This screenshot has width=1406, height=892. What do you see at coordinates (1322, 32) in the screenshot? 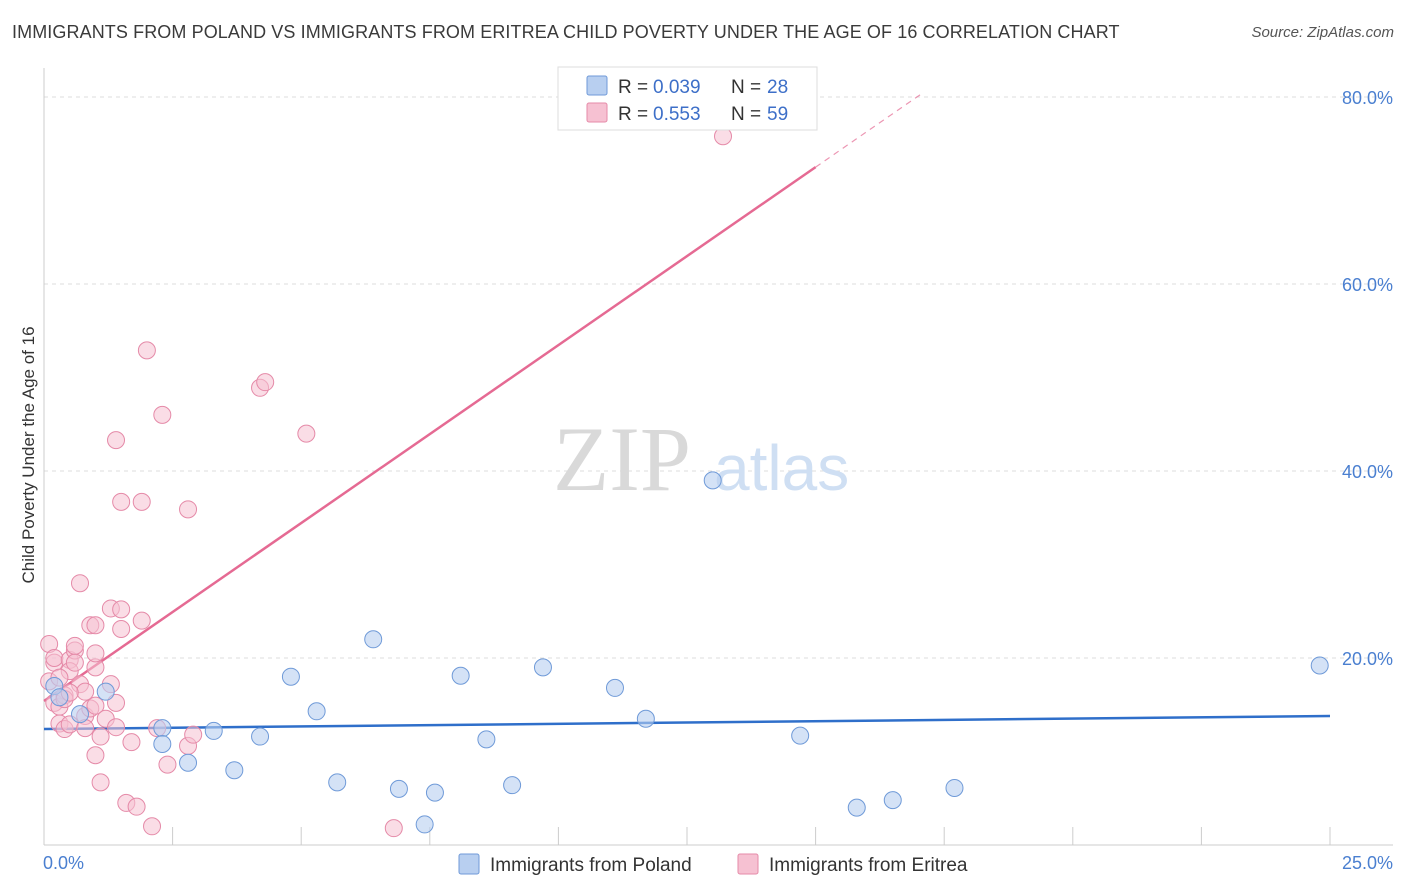
I see `source-credit: Source: ZipAtlas.com` at bounding box center [1322, 32].